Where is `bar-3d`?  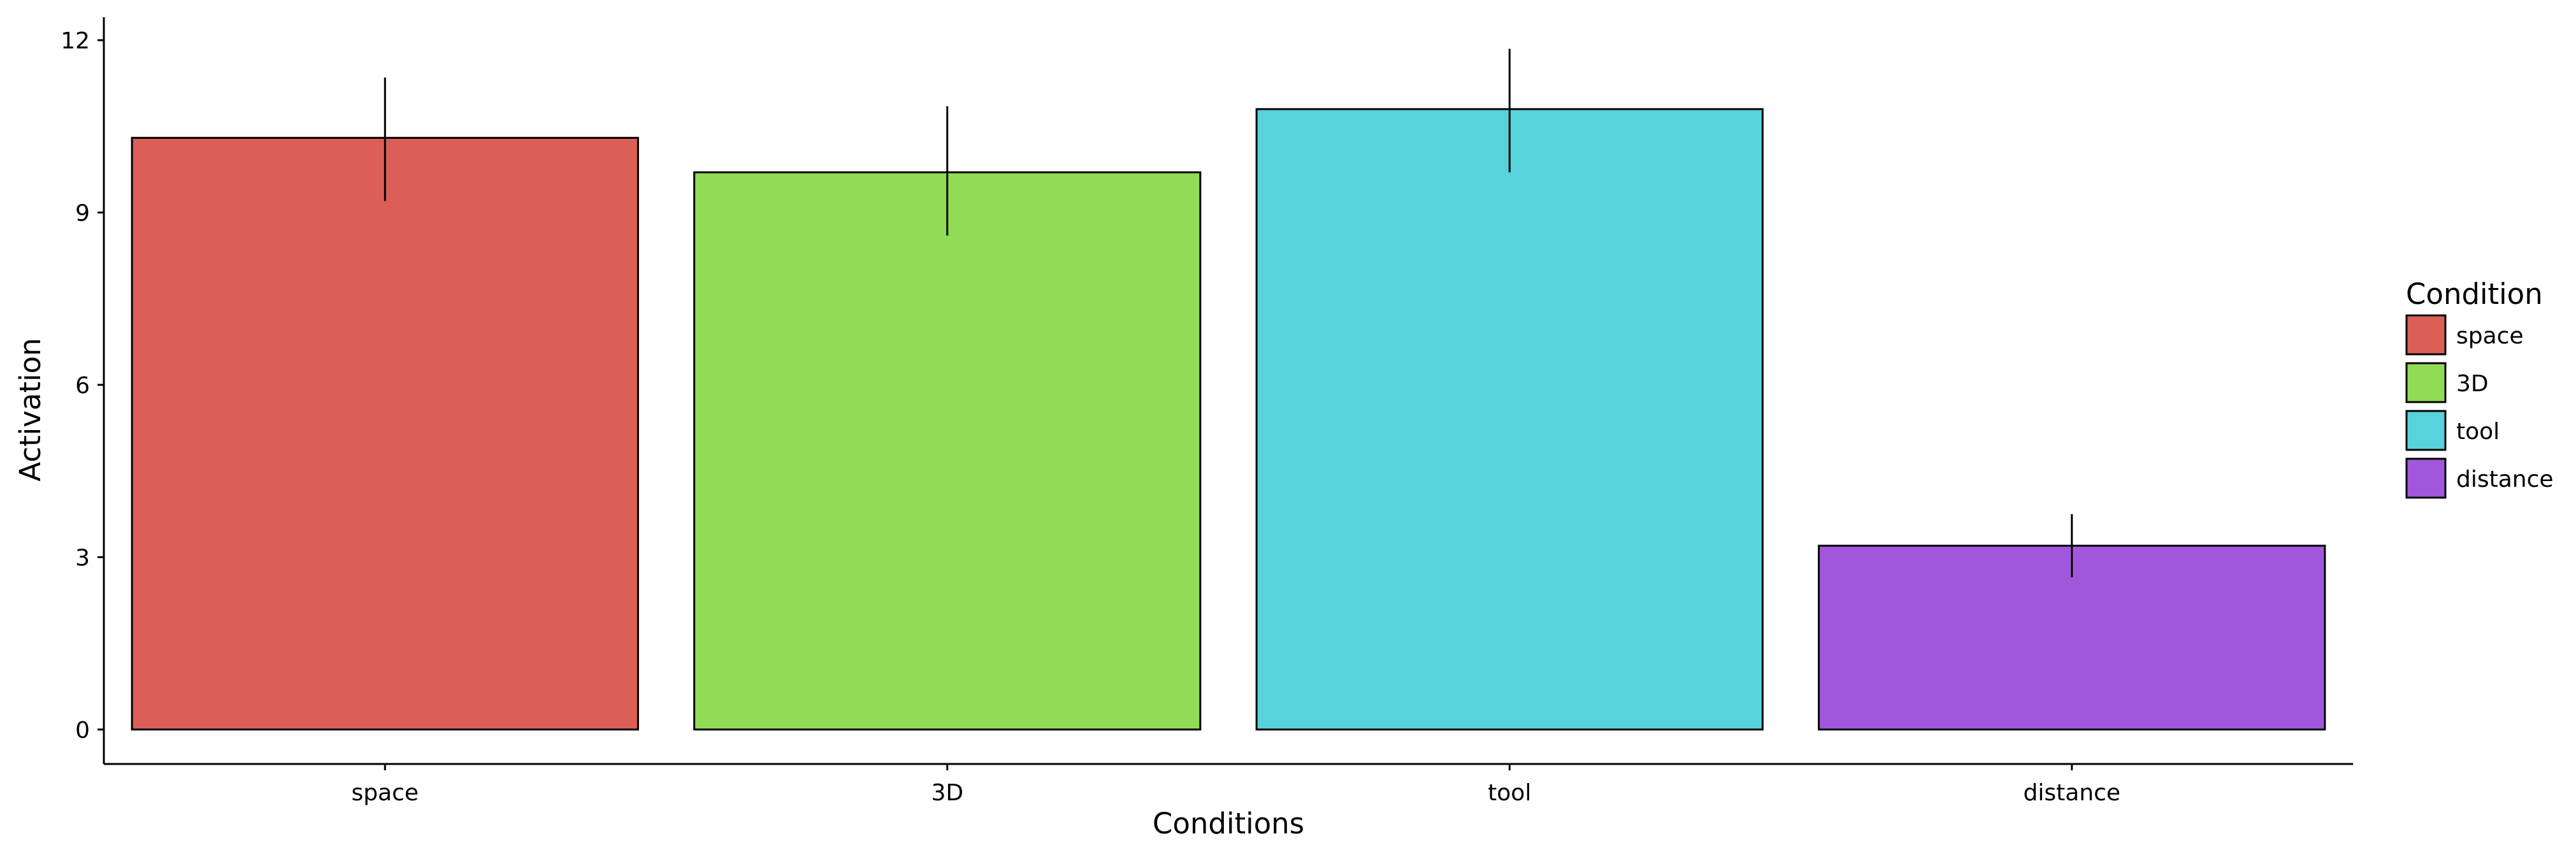 bar-3d is located at coordinates (947, 451).